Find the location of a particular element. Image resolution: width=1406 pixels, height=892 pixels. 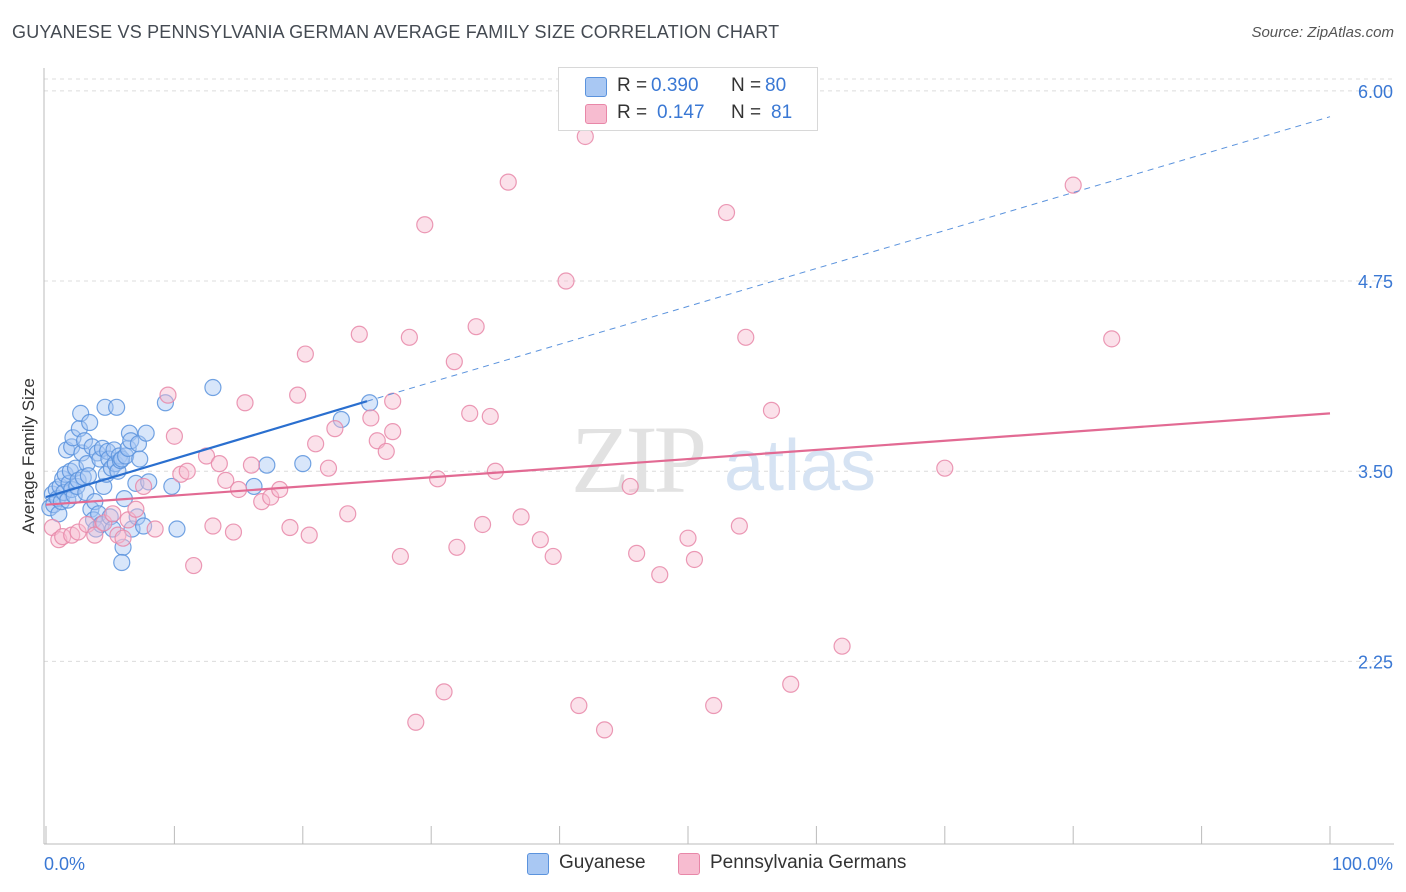

guyanese-legend-swatch is located at coordinates (538, 864).